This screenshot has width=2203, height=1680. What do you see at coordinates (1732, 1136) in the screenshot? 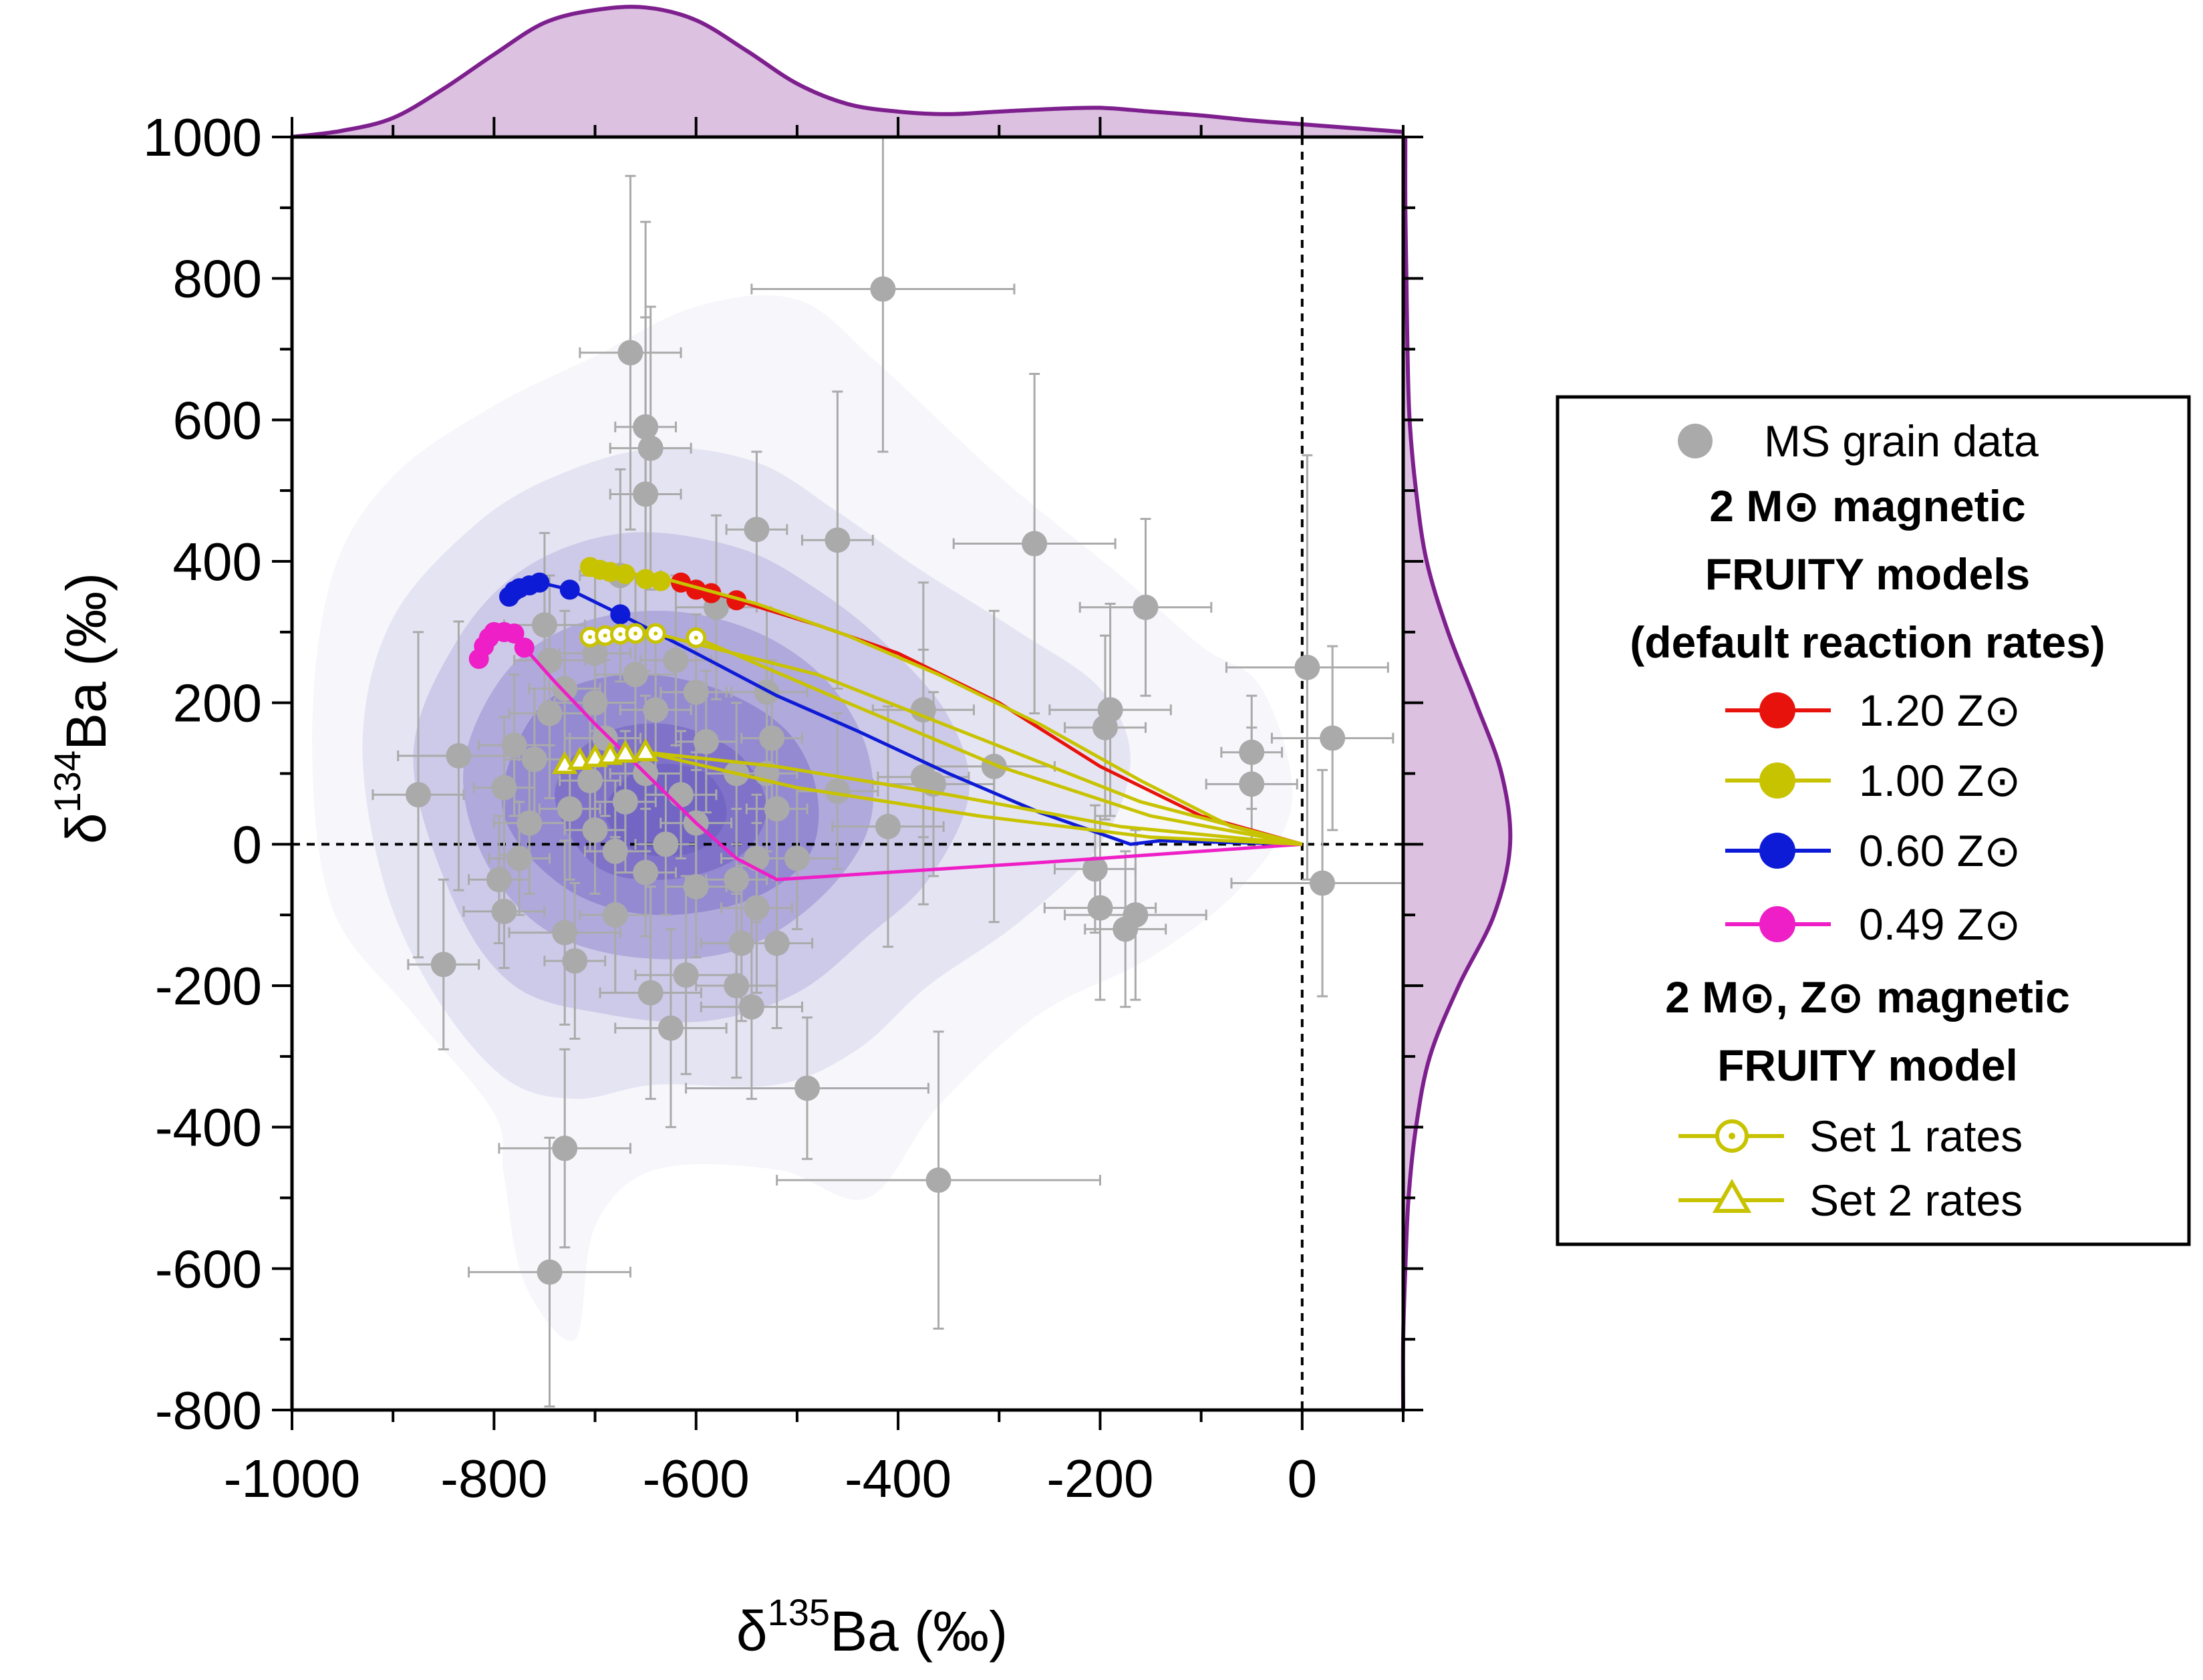
I see `legend-set1-marker-dot` at bounding box center [1732, 1136].